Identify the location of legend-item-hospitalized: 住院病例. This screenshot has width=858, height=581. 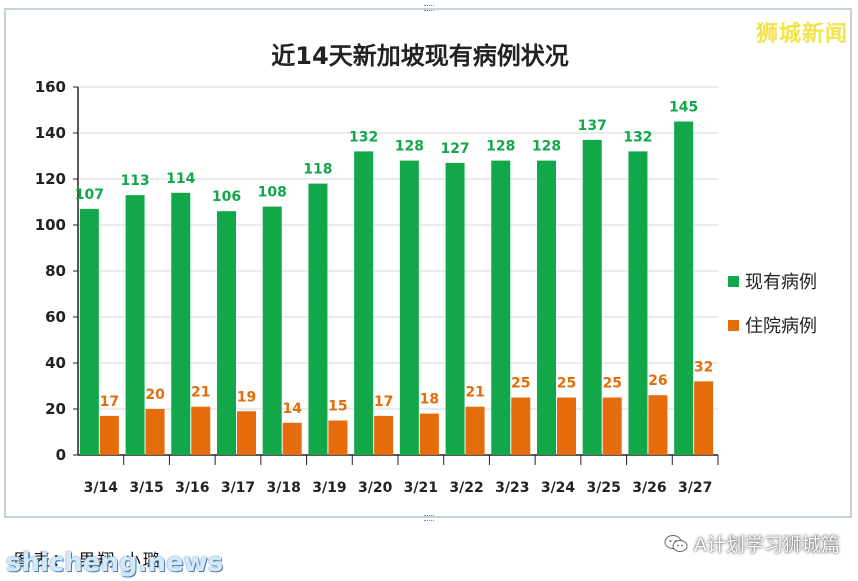
(772, 325).